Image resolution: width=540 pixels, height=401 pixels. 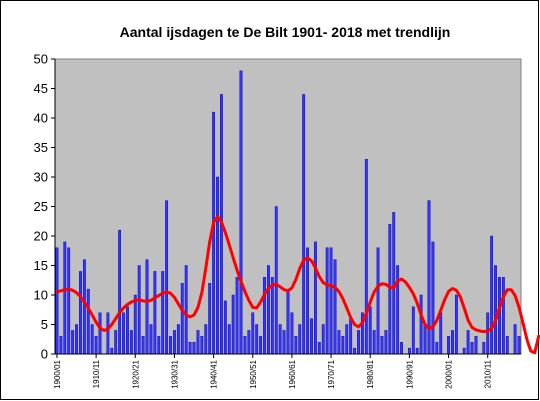 What do you see at coordinates (174, 373) in the screenshot?
I see `x-tick-label: 1930/31` at bounding box center [174, 373].